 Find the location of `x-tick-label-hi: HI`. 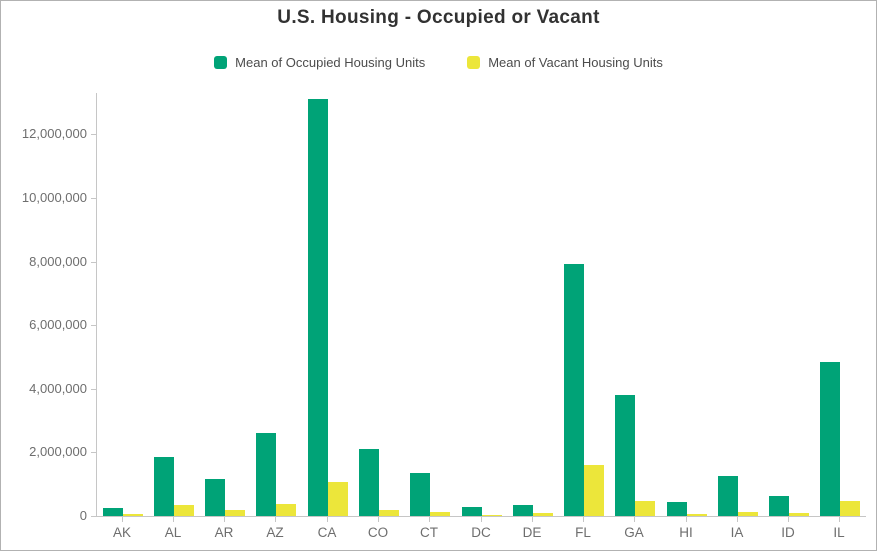

x-tick-label-hi: HI is located at coordinates (686, 532).